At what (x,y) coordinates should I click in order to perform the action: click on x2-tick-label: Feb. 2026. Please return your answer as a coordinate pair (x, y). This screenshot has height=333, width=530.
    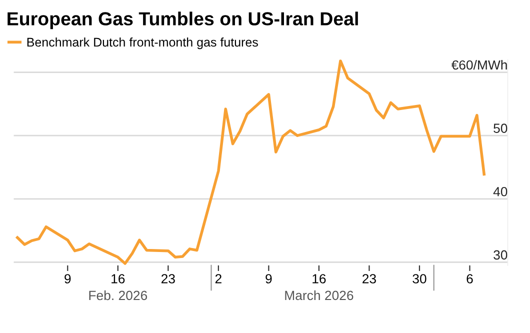
    Looking at the image, I should click on (118, 295).